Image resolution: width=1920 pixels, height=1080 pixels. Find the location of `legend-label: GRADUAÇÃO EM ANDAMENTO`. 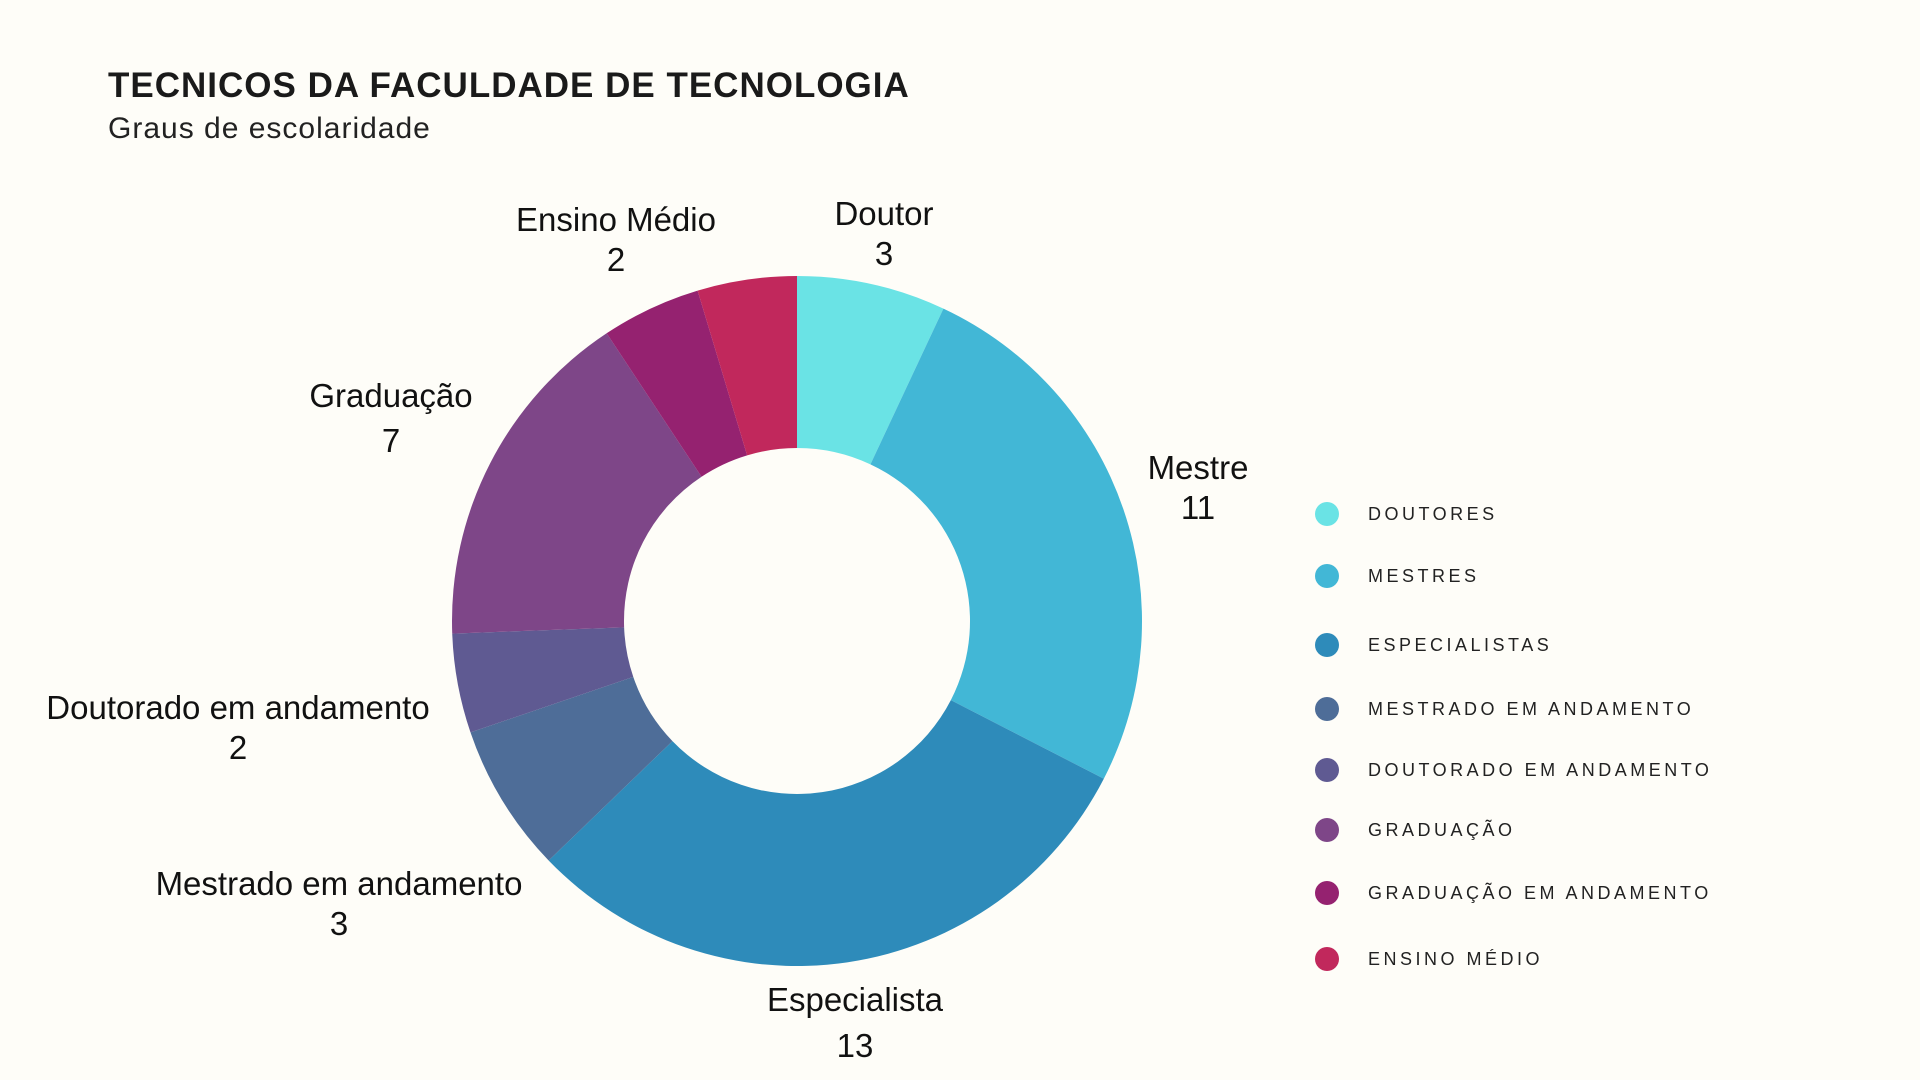

legend-label: GRADUAÇÃO EM ANDAMENTO is located at coordinates (1540, 892).